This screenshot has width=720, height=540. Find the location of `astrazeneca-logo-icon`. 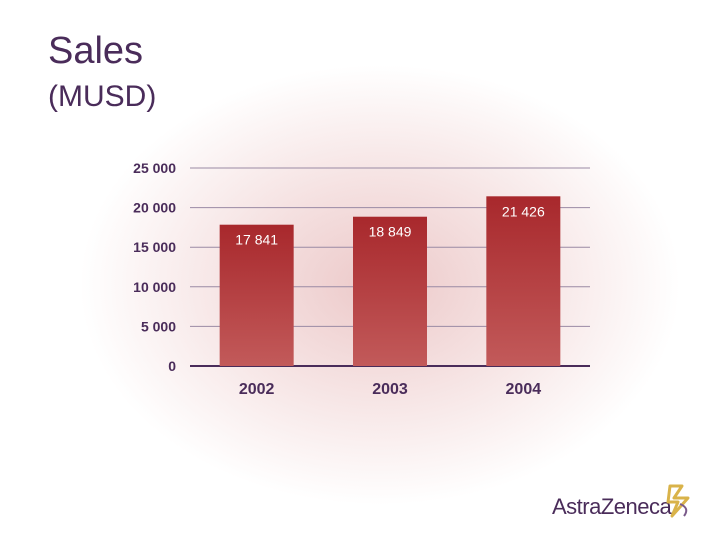

astrazeneca-logo-icon is located at coordinates (678, 501).